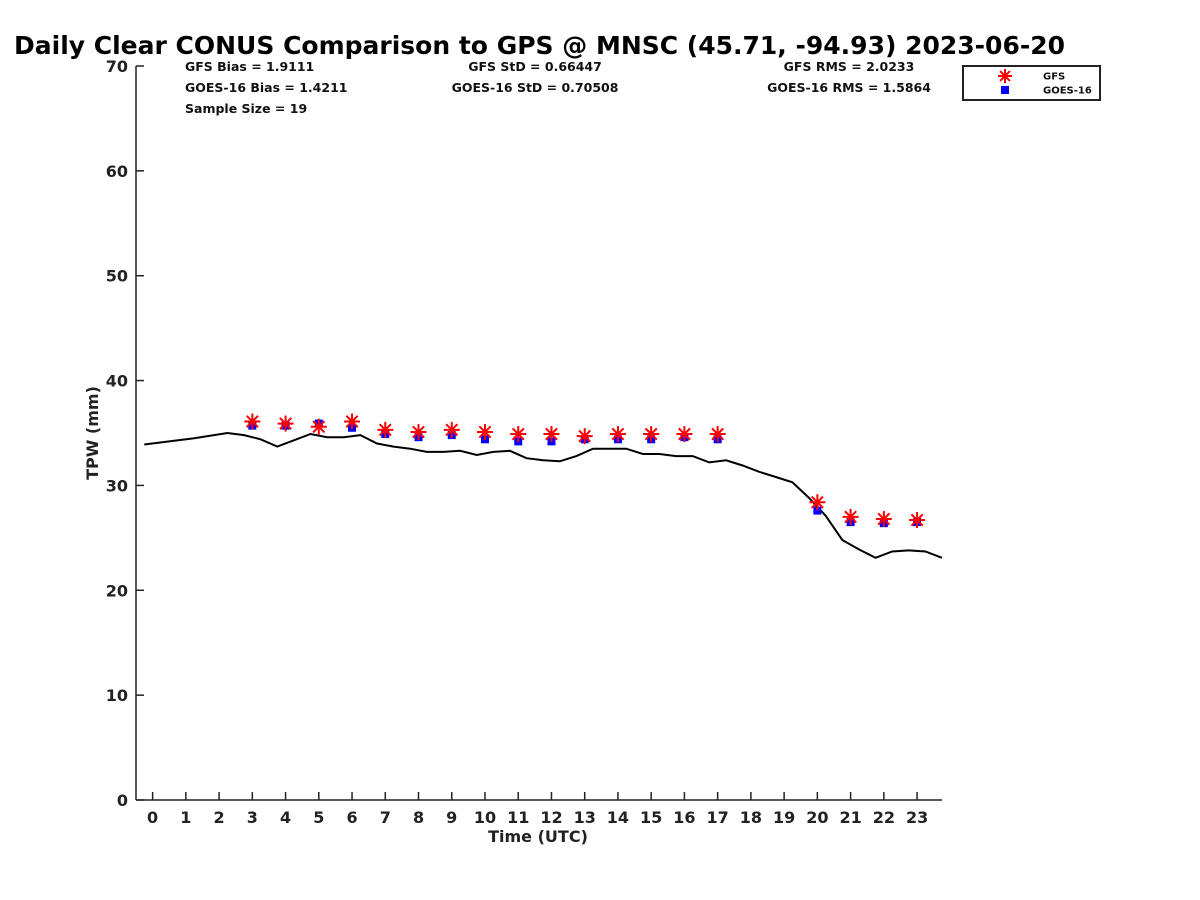  What do you see at coordinates (385, 817) in the screenshot?
I see `x-tick-label: 7` at bounding box center [385, 817].